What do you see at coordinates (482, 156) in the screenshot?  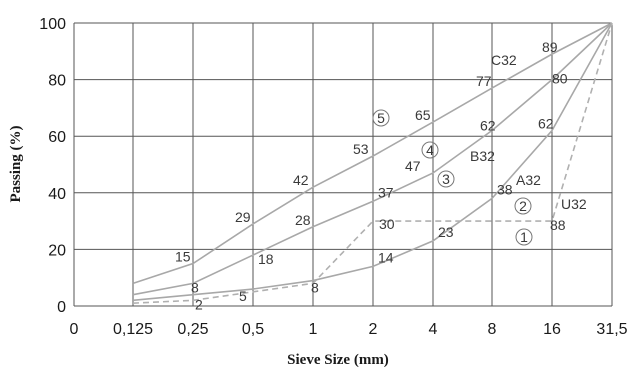 I see `curve-name-b32: B32` at bounding box center [482, 156].